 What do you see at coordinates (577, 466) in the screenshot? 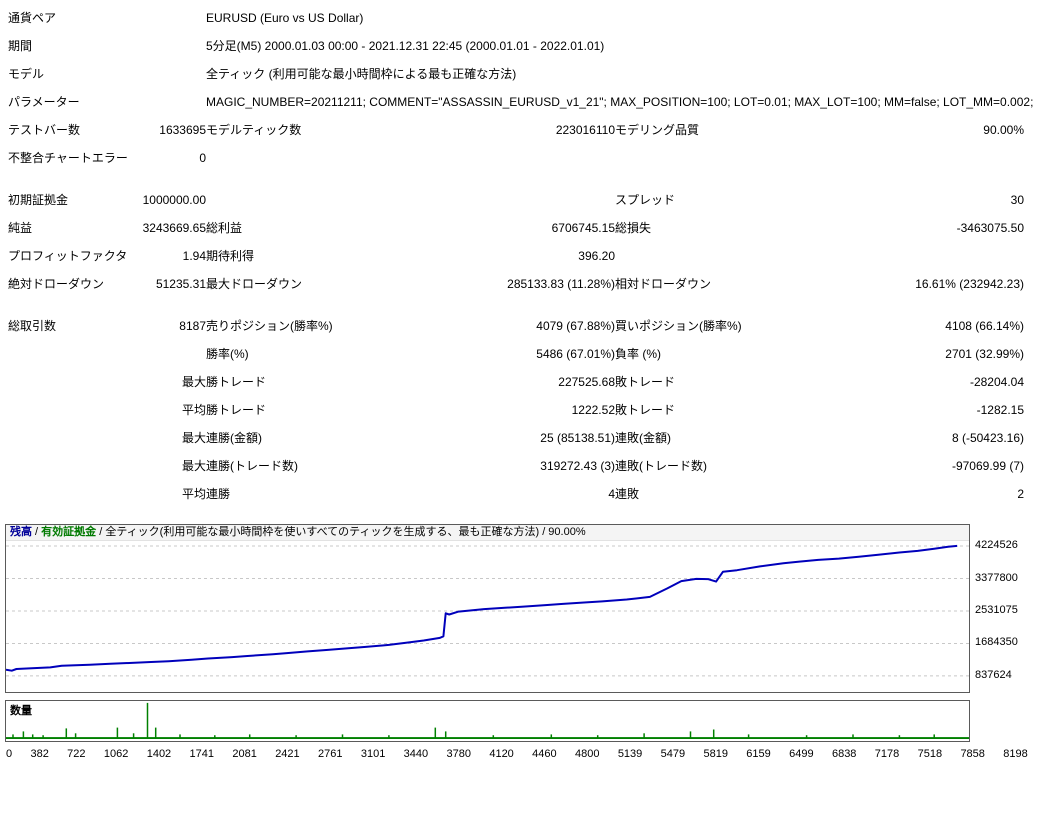
I see `value-consecutive-wins-count: 319272.43 (3)` at bounding box center [577, 466].